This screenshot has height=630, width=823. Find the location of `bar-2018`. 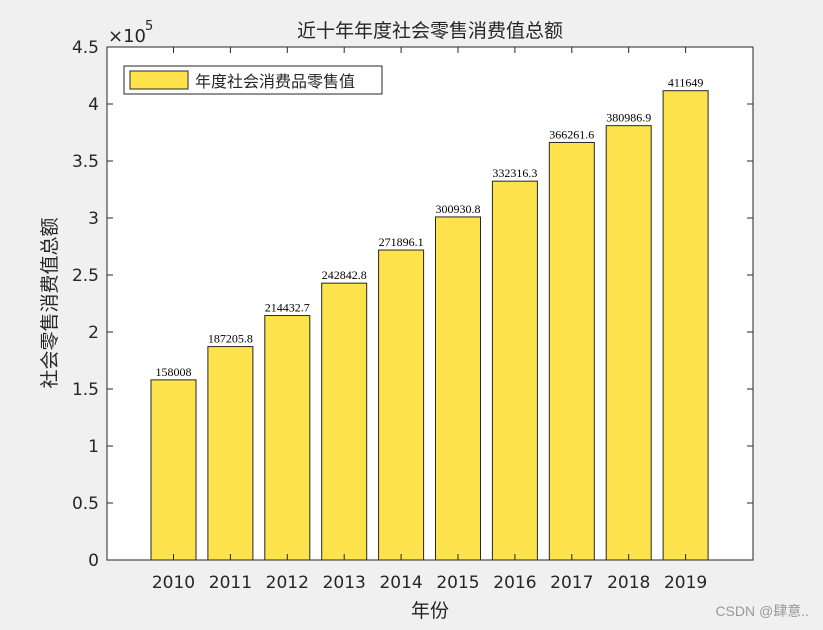

bar-2018 is located at coordinates (628, 343).